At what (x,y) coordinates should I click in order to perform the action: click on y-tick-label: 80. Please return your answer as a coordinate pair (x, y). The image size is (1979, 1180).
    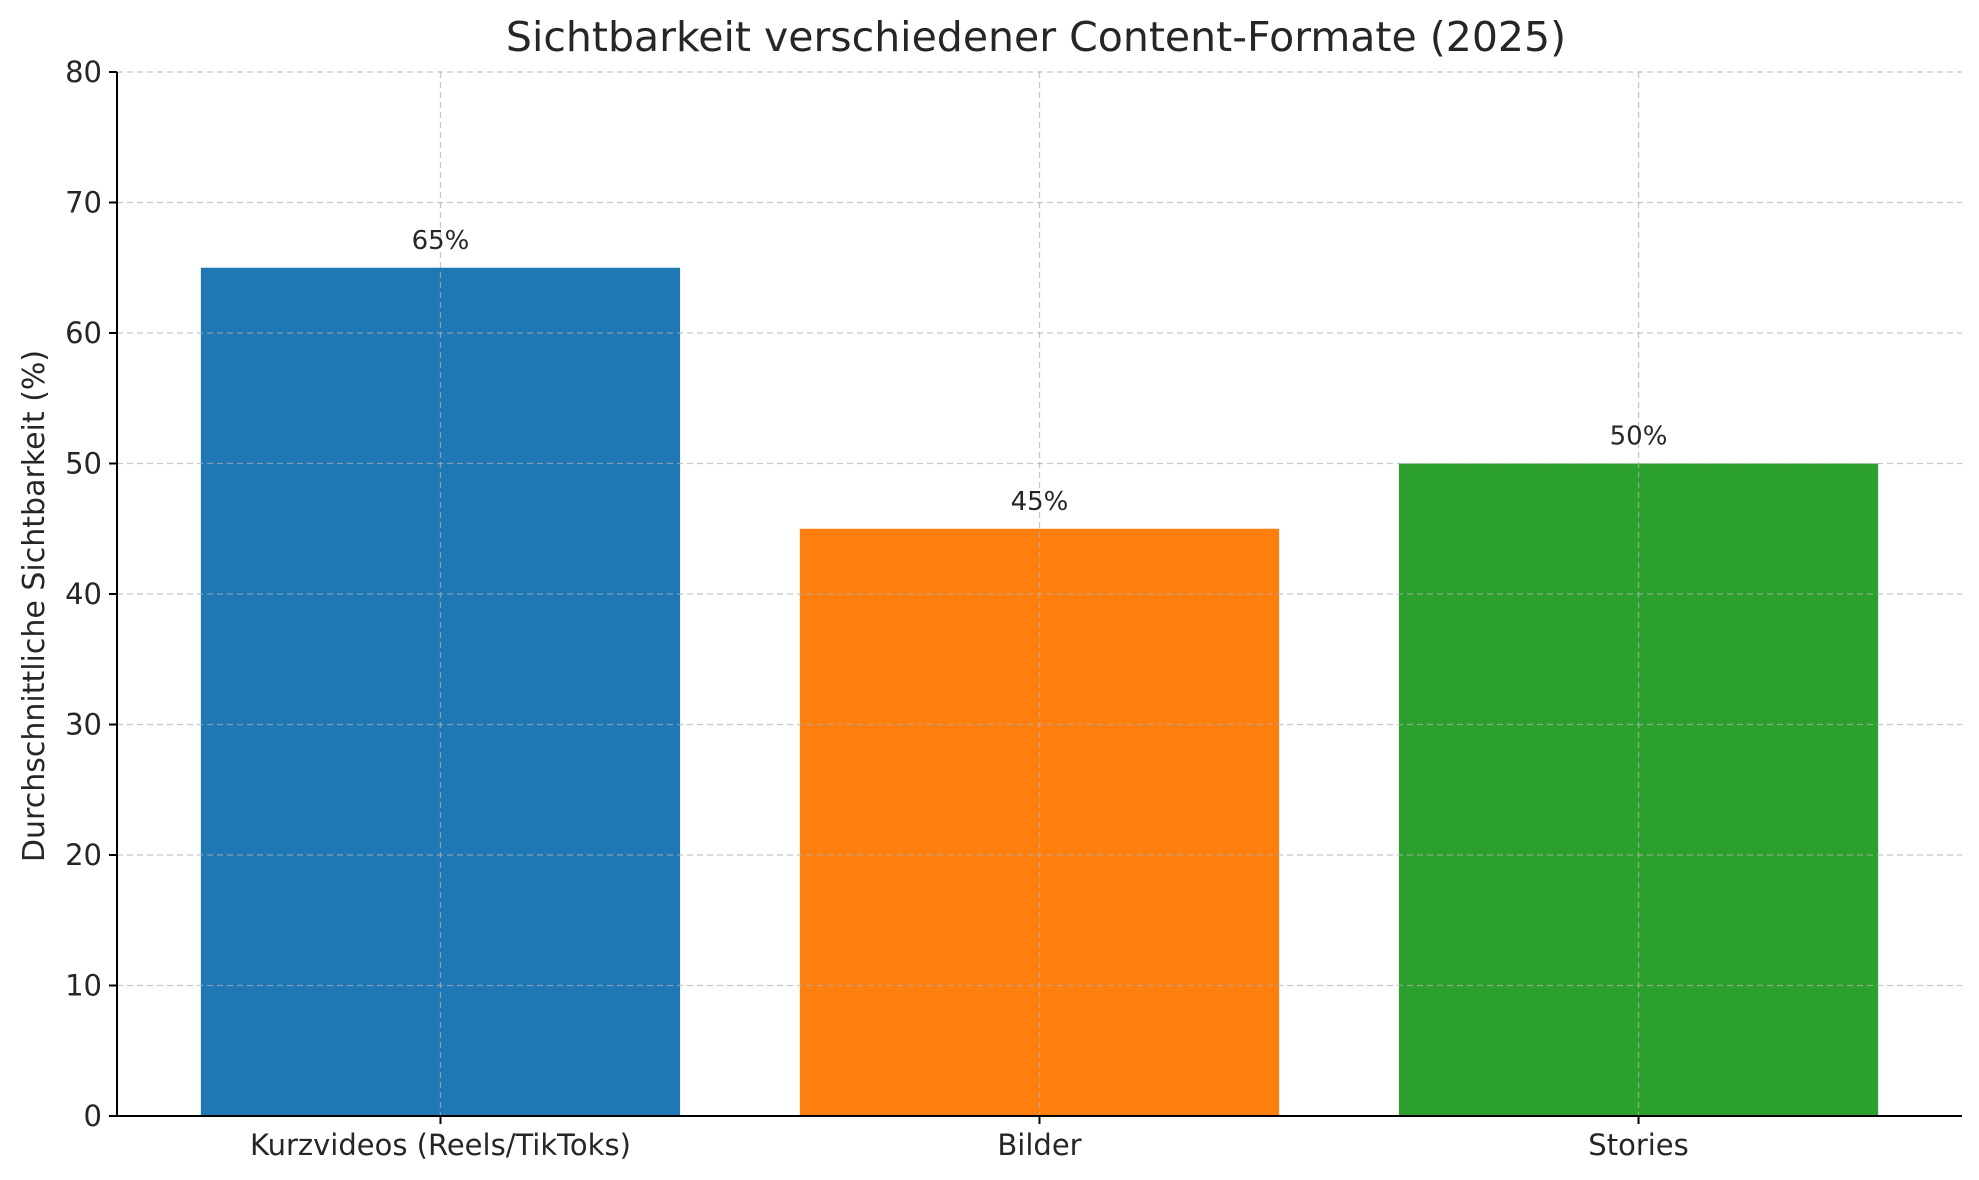
    Looking at the image, I should click on (83, 72).